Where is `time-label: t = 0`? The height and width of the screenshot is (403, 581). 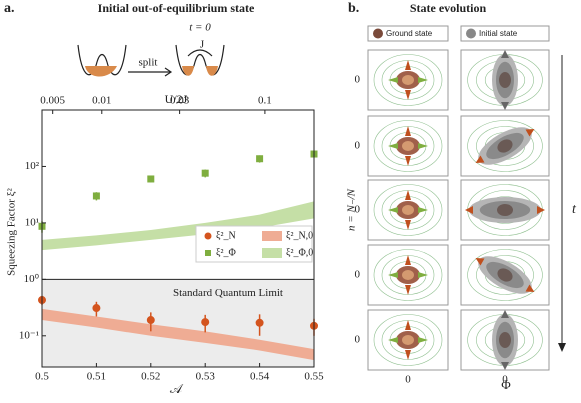 time-label: t = 0 is located at coordinates (200, 28).